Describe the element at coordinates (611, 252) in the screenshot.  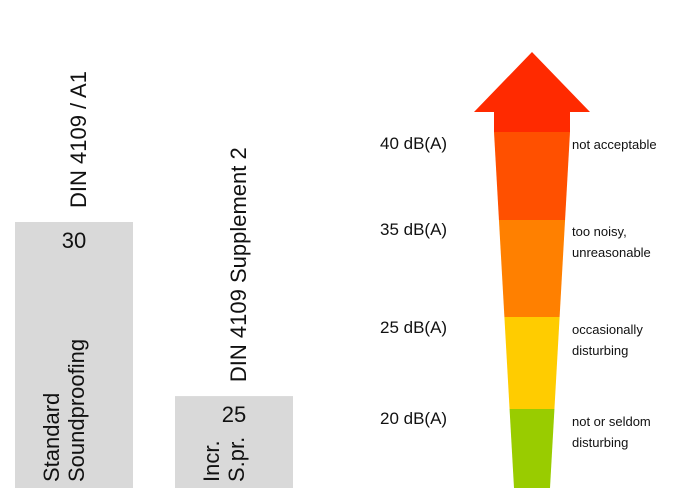
I see `band-description: unreasonable` at that location.